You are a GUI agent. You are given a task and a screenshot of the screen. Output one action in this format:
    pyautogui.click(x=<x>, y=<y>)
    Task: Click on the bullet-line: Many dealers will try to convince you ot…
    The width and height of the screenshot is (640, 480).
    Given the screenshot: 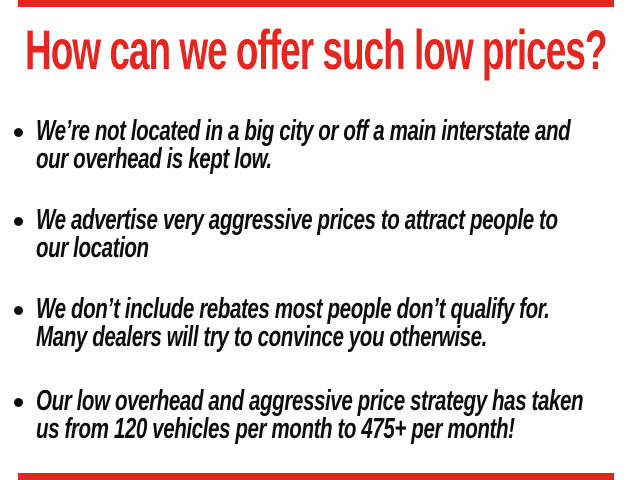 What is the action you would take?
    pyautogui.click(x=261, y=337)
    